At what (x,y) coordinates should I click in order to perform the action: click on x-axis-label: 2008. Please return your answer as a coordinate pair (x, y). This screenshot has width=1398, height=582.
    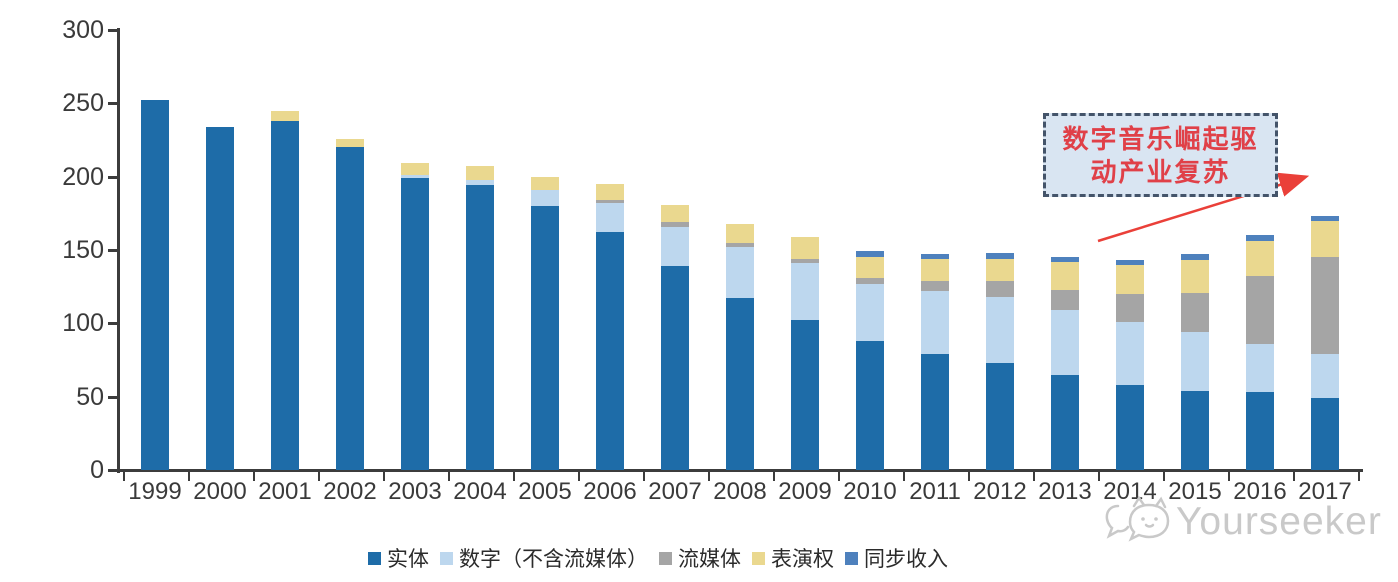
    Looking at the image, I should click on (740, 491).